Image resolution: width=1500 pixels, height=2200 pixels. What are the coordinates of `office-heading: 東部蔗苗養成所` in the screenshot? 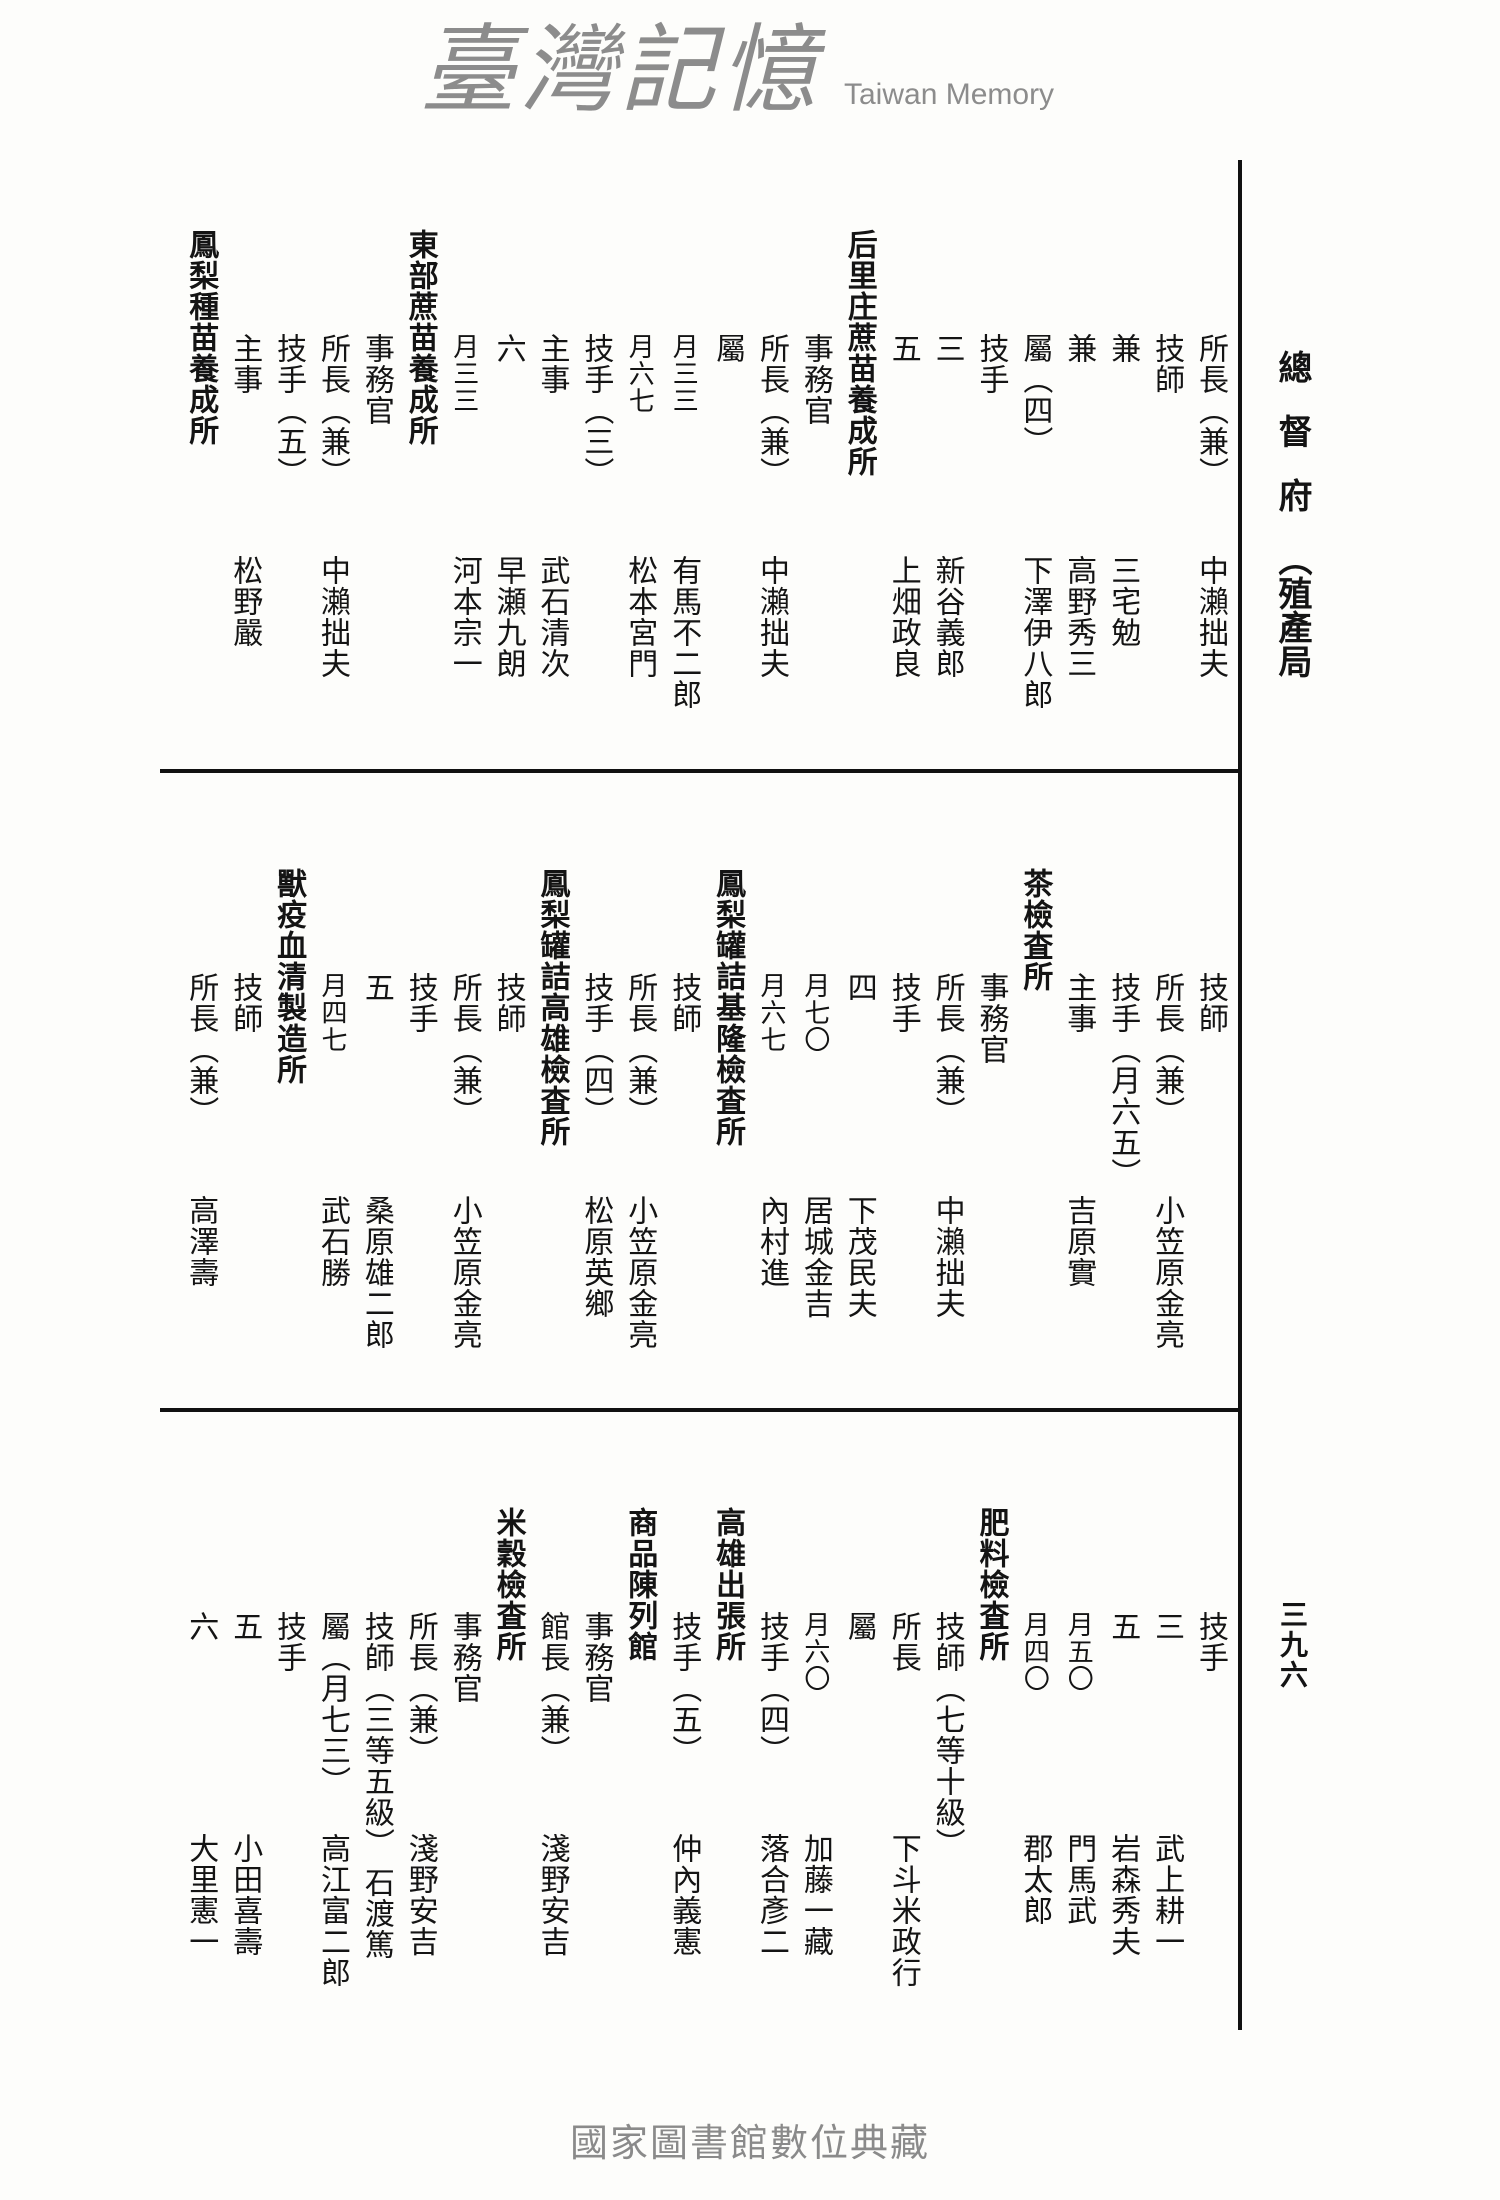 It's located at (420, 337).